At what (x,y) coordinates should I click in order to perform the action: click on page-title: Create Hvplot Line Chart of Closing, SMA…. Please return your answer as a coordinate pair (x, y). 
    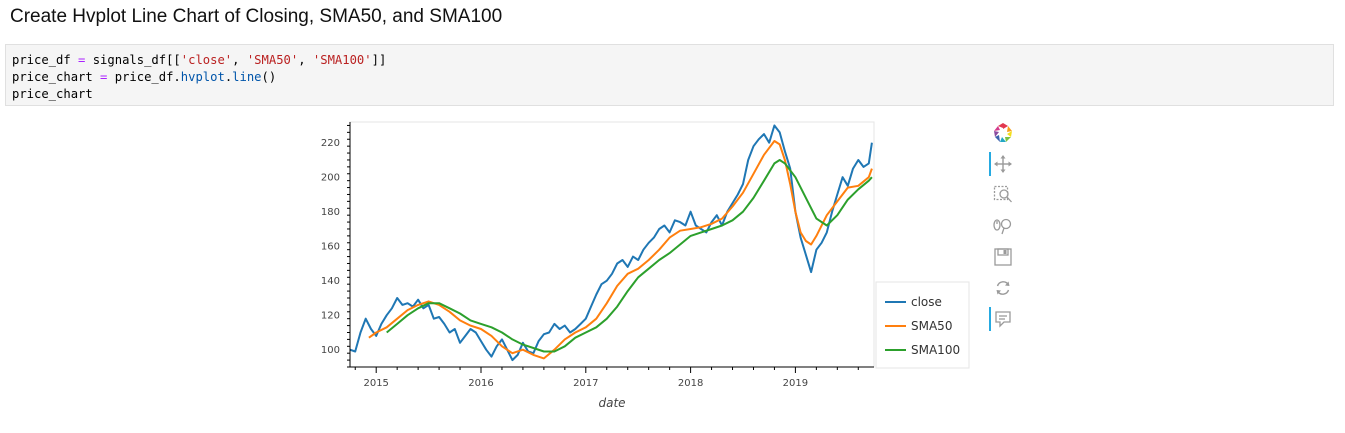
    Looking at the image, I should click on (256, 16).